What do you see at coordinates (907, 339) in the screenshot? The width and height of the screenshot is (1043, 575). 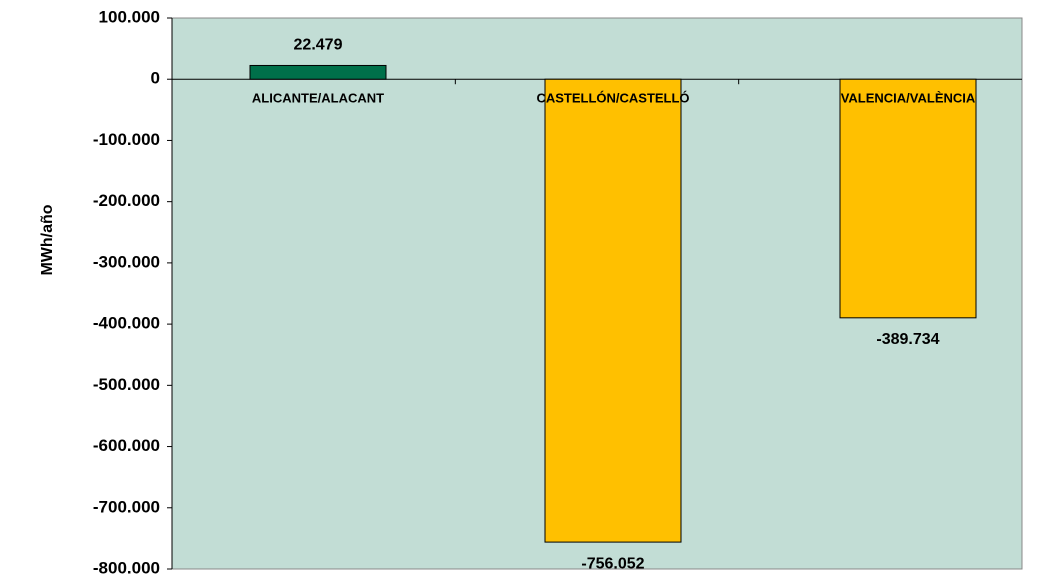 I see `data-label: -389.734` at bounding box center [907, 339].